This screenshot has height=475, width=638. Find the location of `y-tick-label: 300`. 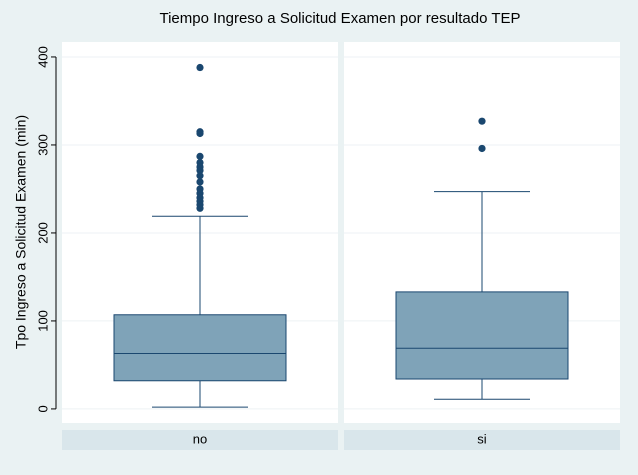

y-tick-label: 300 is located at coordinates (42, 145).